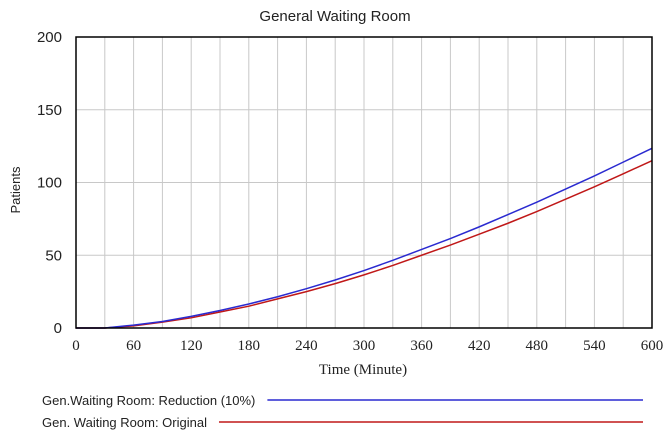 This screenshot has width=670, height=435. I want to click on x-tick-label: 600, so click(652, 346).